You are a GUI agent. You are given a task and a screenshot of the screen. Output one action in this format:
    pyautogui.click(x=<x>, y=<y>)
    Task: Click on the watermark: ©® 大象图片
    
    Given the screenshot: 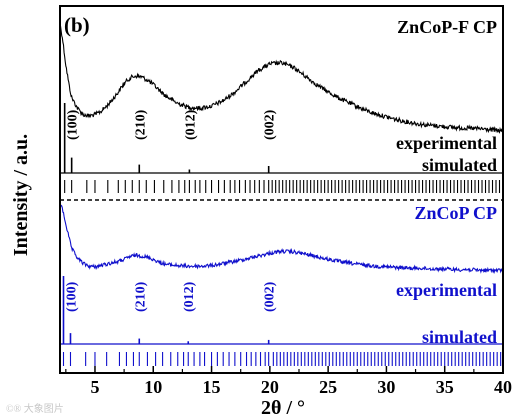 What is the action you would take?
    pyautogui.click(x=35, y=408)
    